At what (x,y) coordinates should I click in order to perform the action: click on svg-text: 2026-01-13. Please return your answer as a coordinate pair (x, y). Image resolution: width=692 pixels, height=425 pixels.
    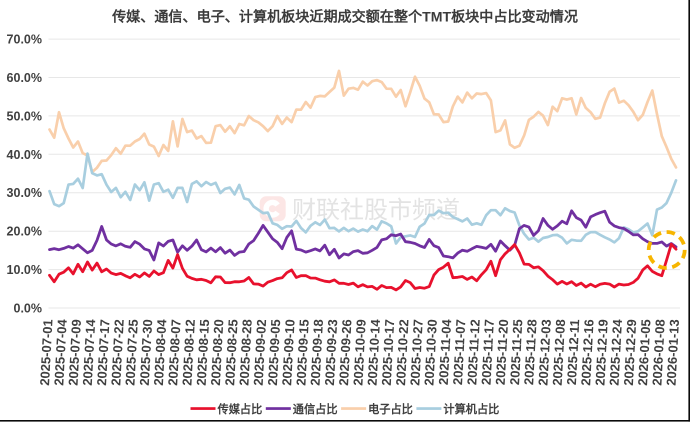
    Looking at the image, I should click on (673, 352).